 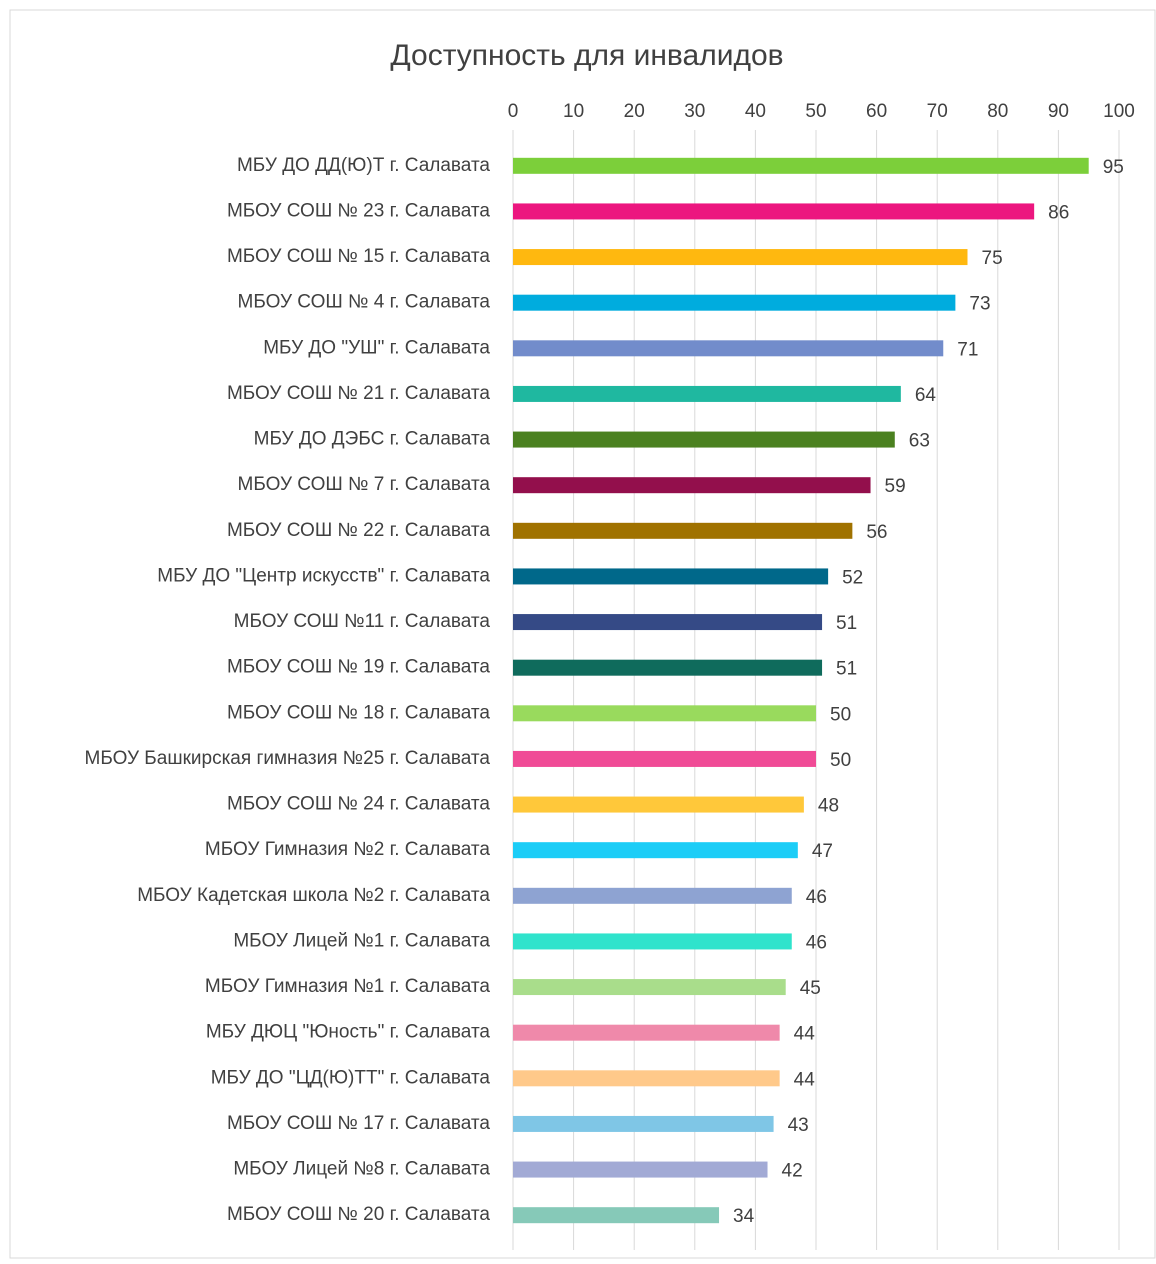 What do you see at coordinates (348, 1032) in the screenshot?
I see `y-tick-label: МБУ ДЮЦ "Юность" г. Салавата` at bounding box center [348, 1032].